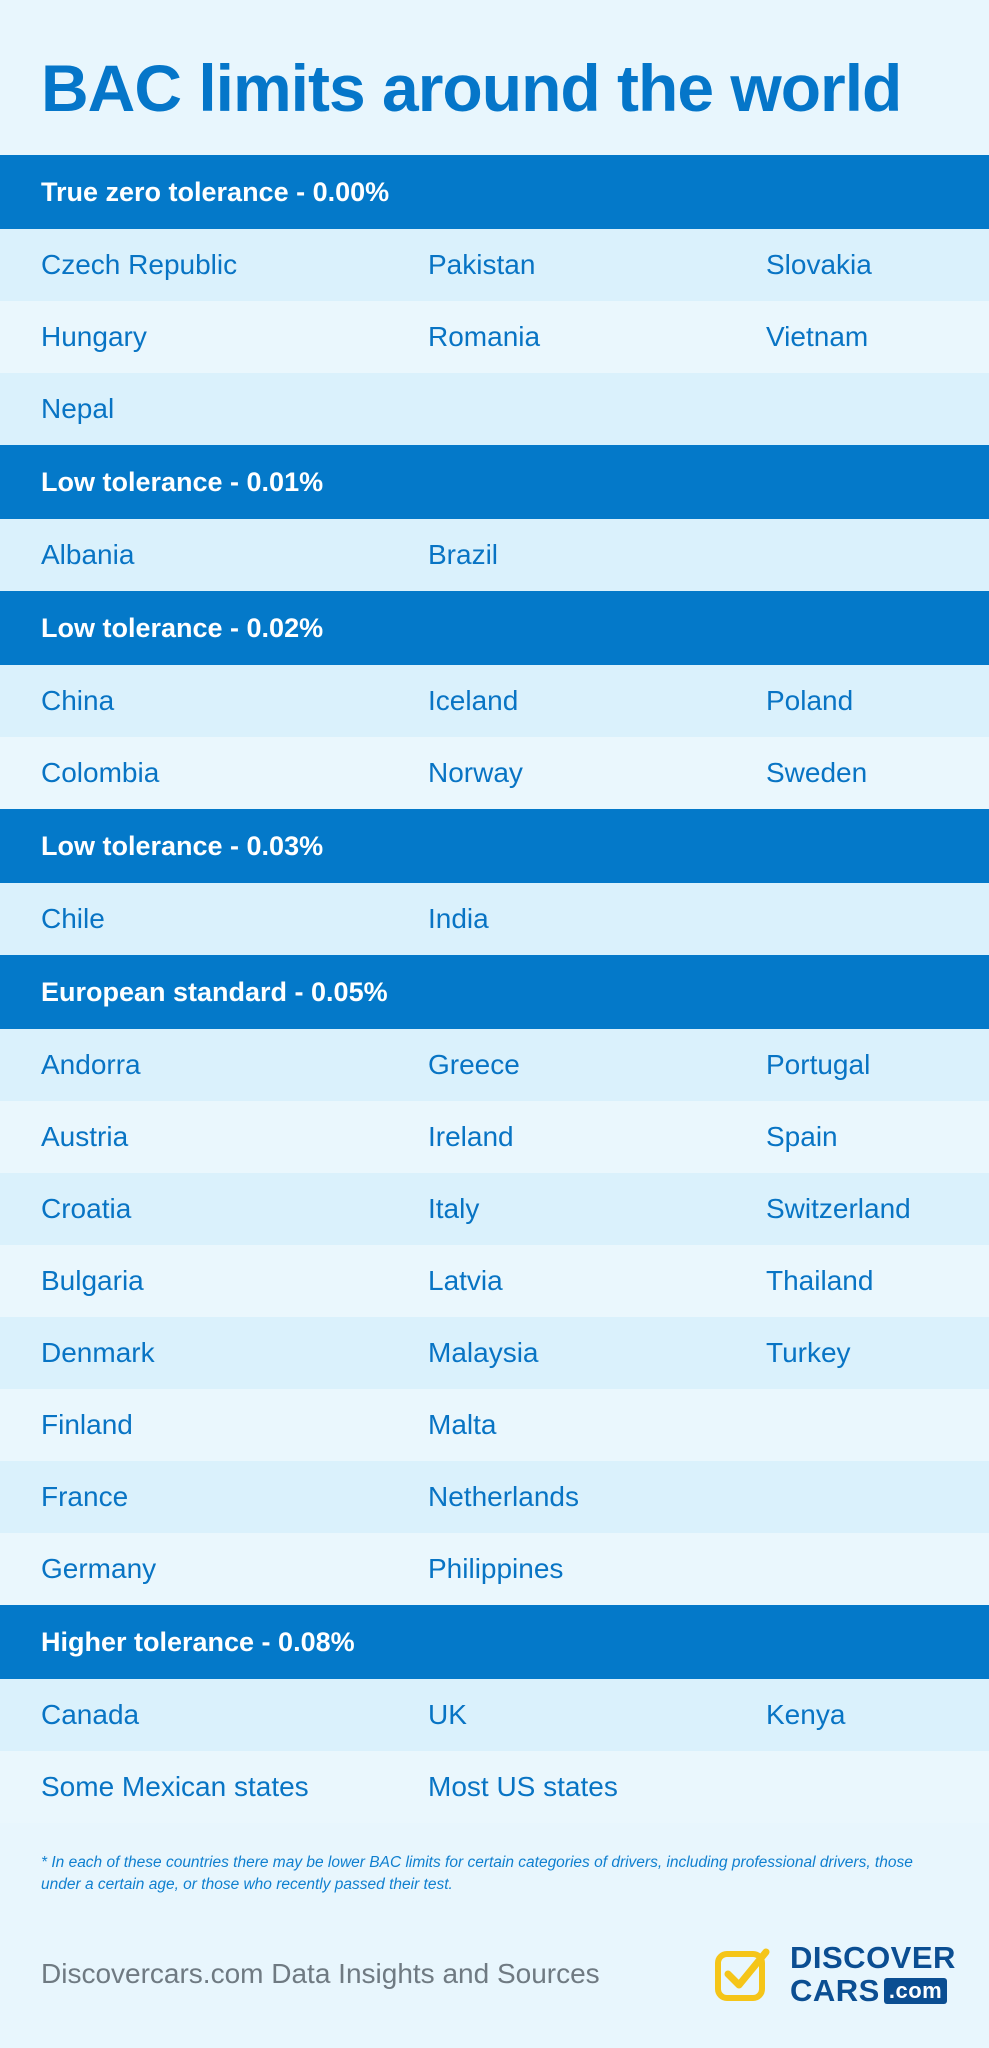 This screenshot has width=989, height=2048. What do you see at coordinates (475, 772) in the screenshot?
I see `country-cell: Norway` at bounding box center [475, 772].